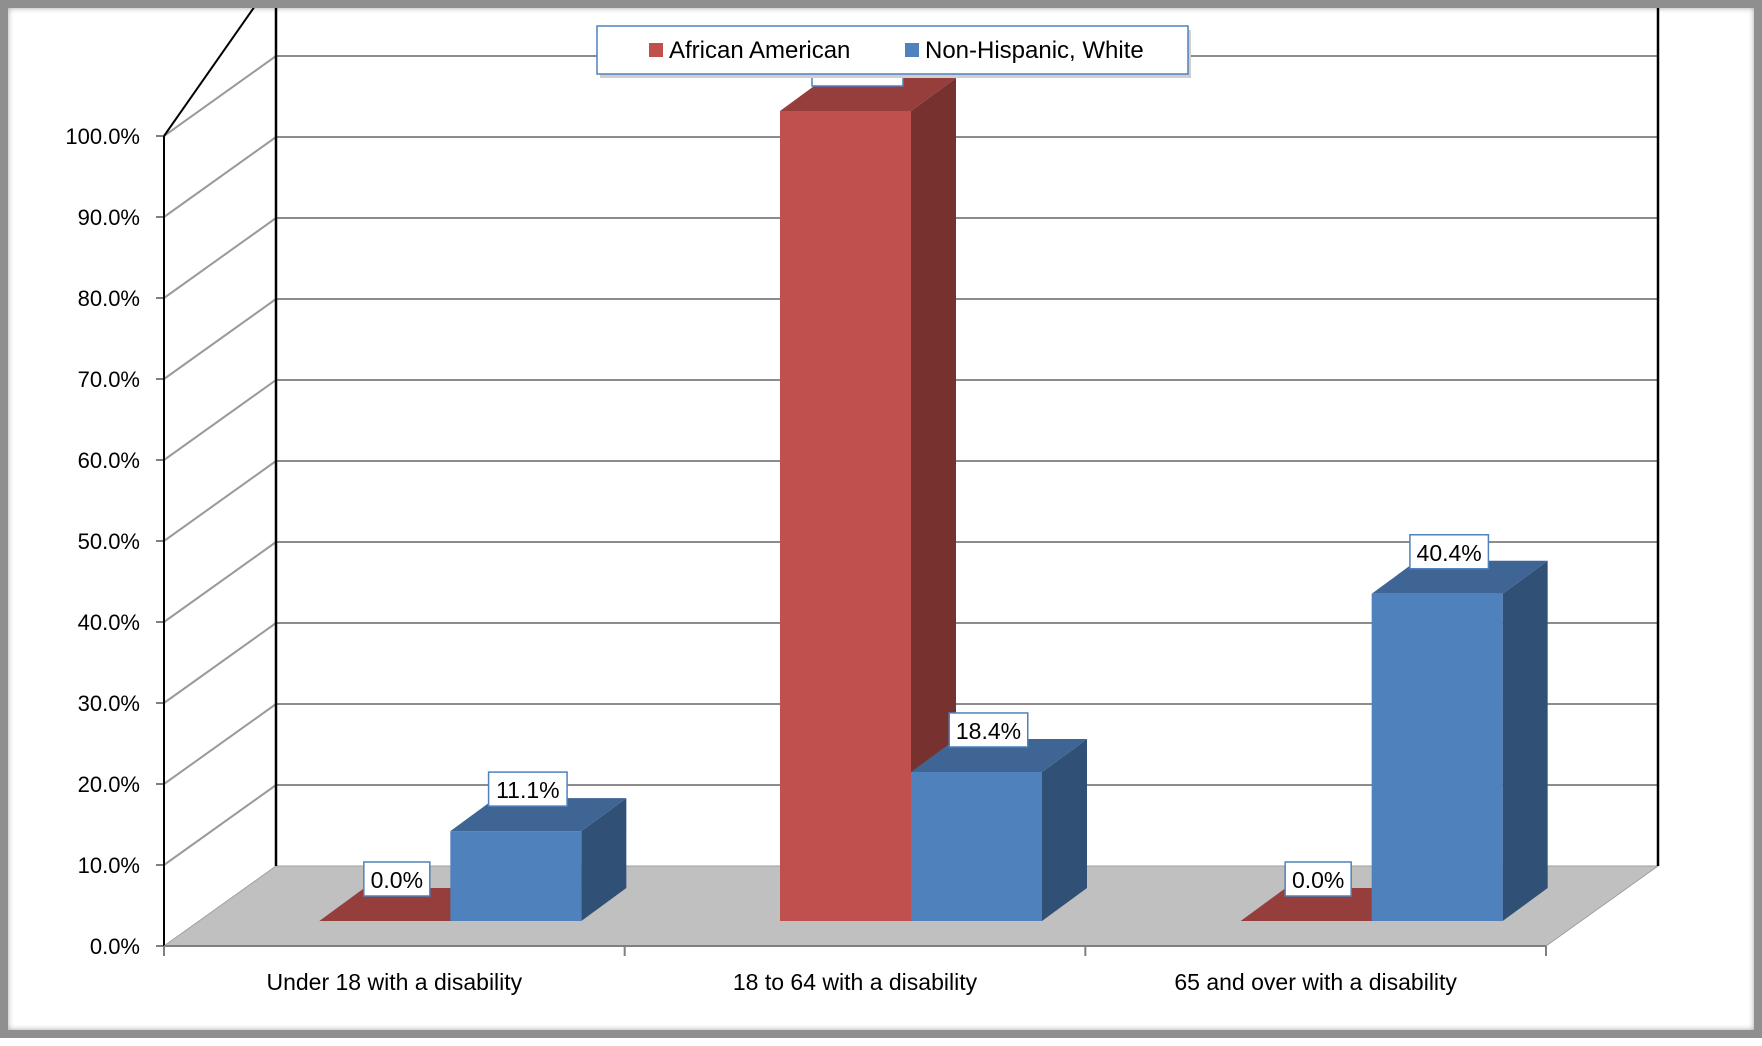 The height and width of the screenshot is (1046, 1762). What do you see at coordinates (109, 622) in the screenshot?
I see `y-axis-tick-label: 40.0%` at bounding box center [109, 622].